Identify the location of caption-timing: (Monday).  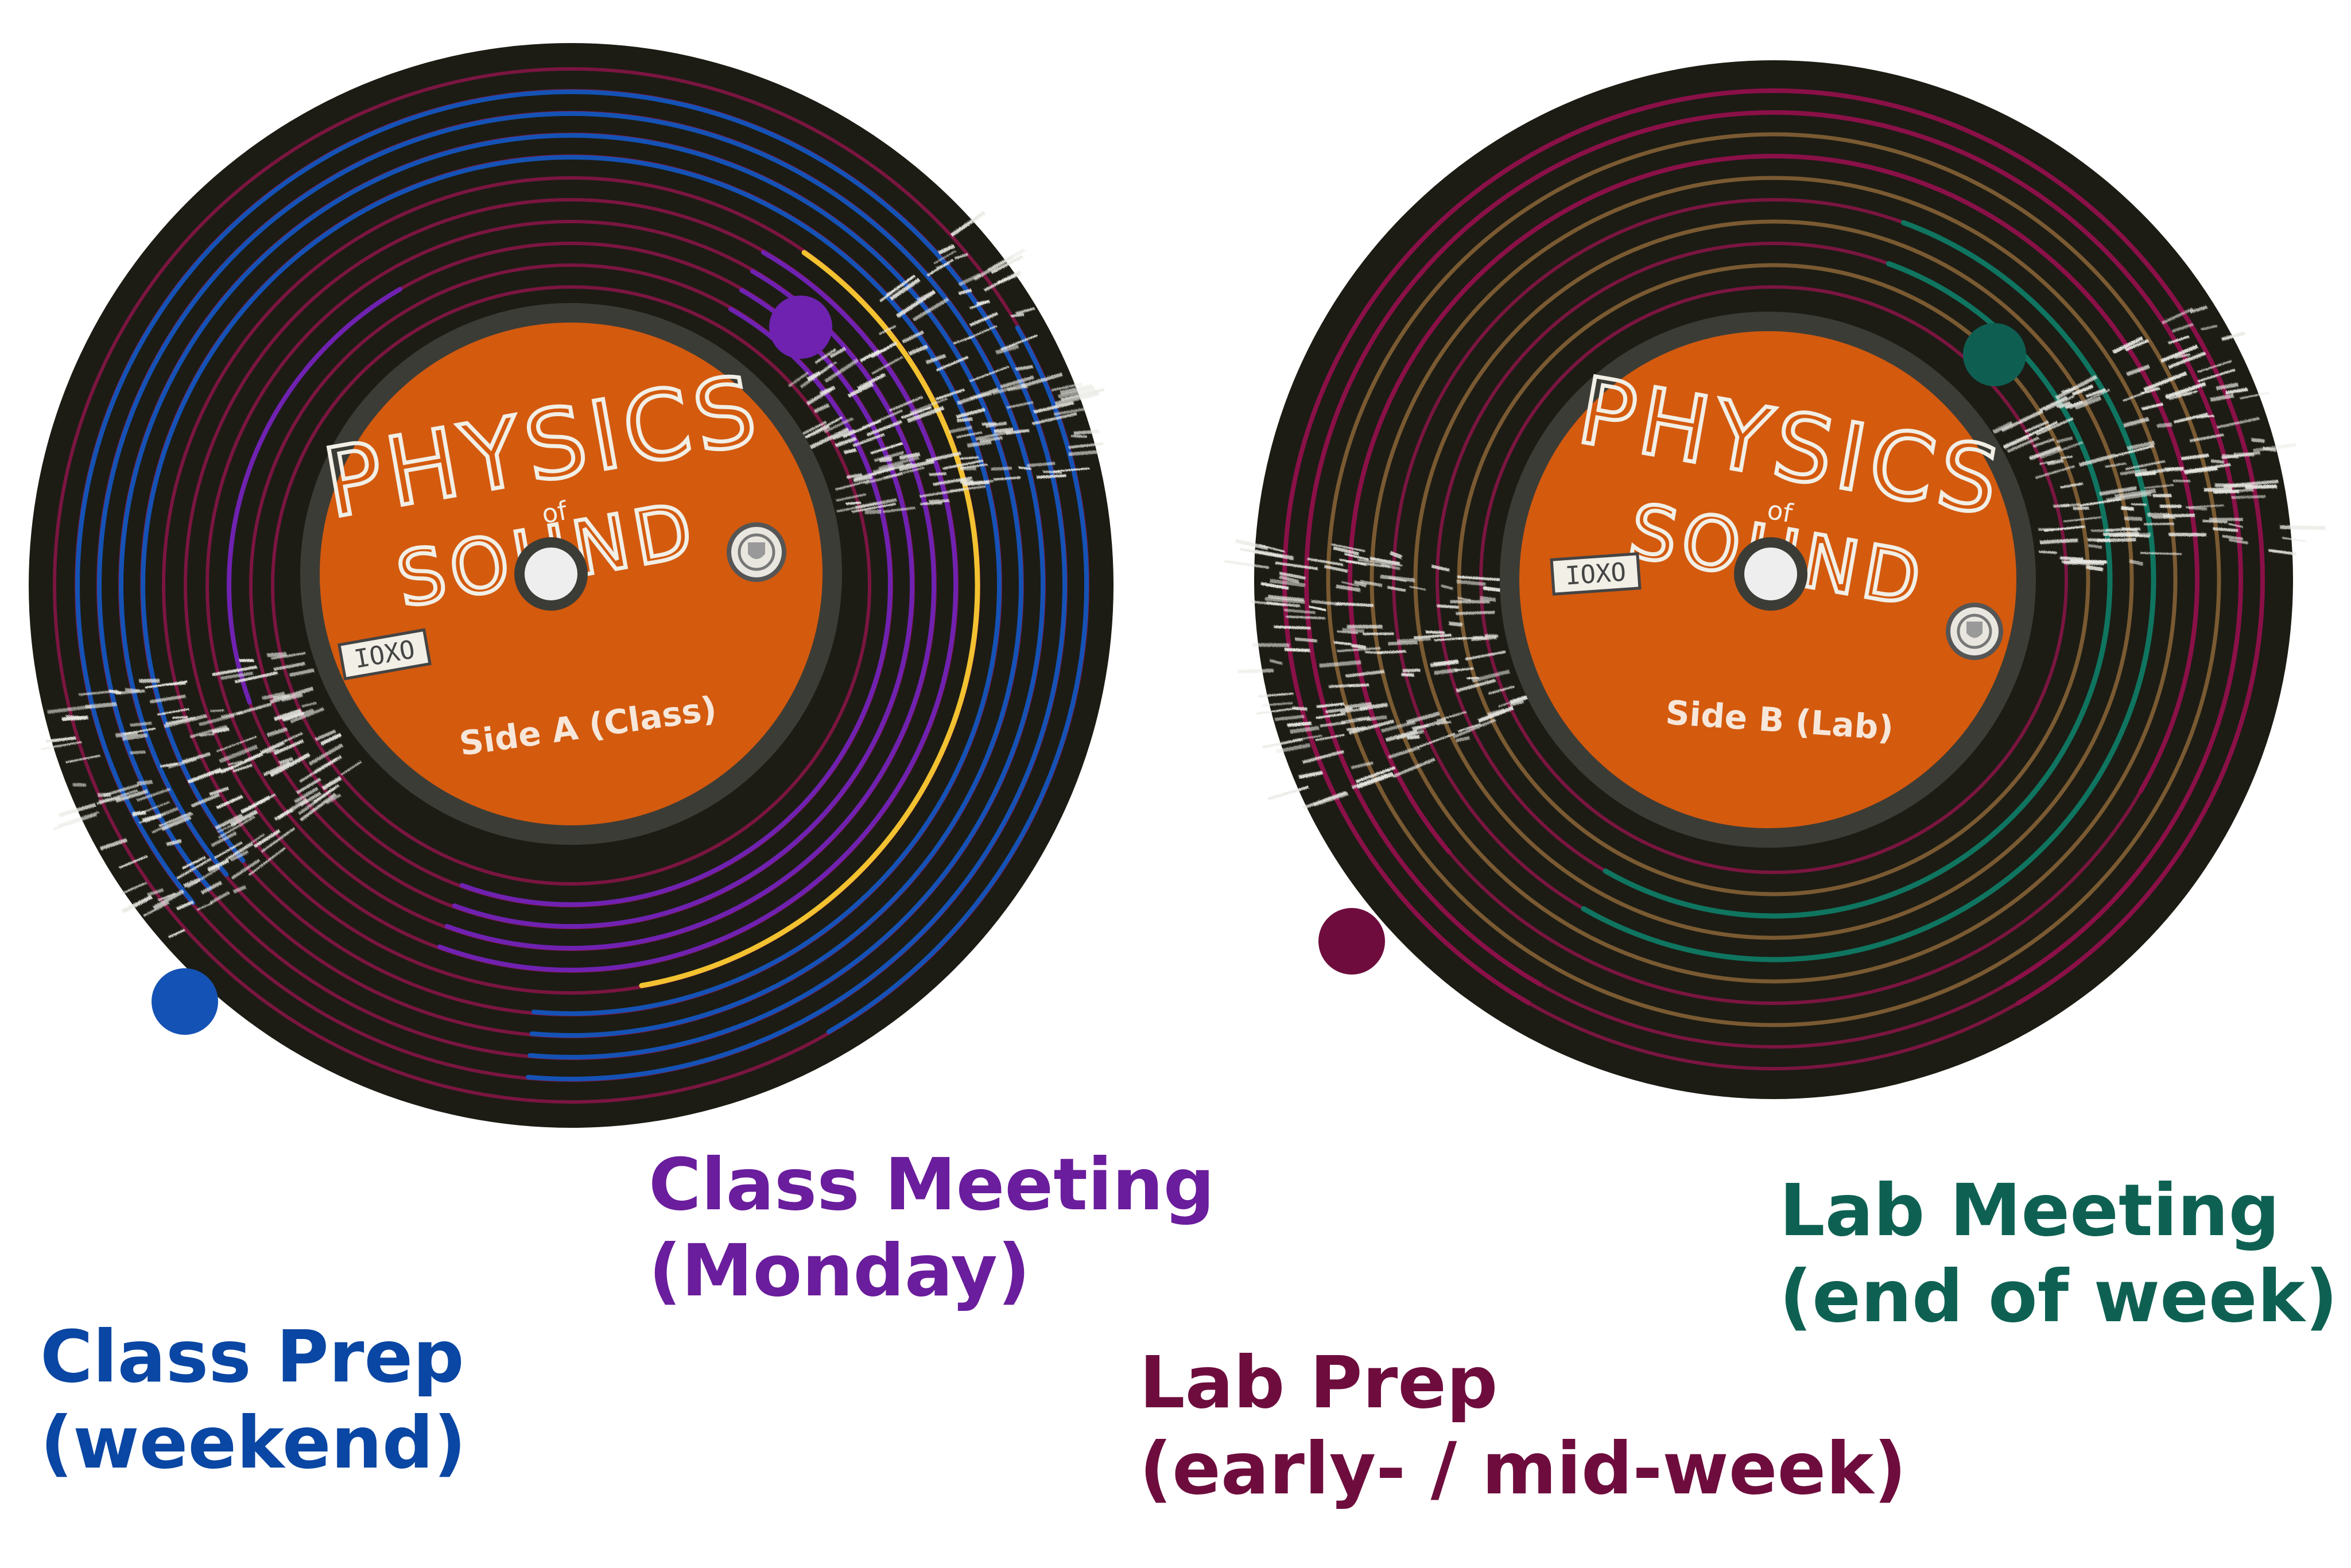
(932, 1271).